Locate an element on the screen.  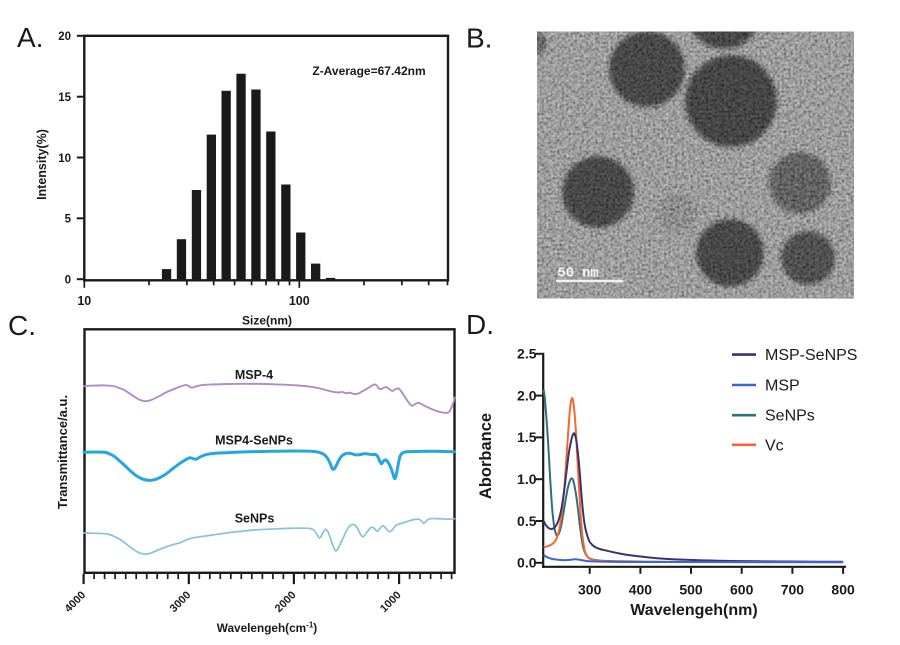
svg-text: Transmittance/a.u. is located at coordinates (62, 452).